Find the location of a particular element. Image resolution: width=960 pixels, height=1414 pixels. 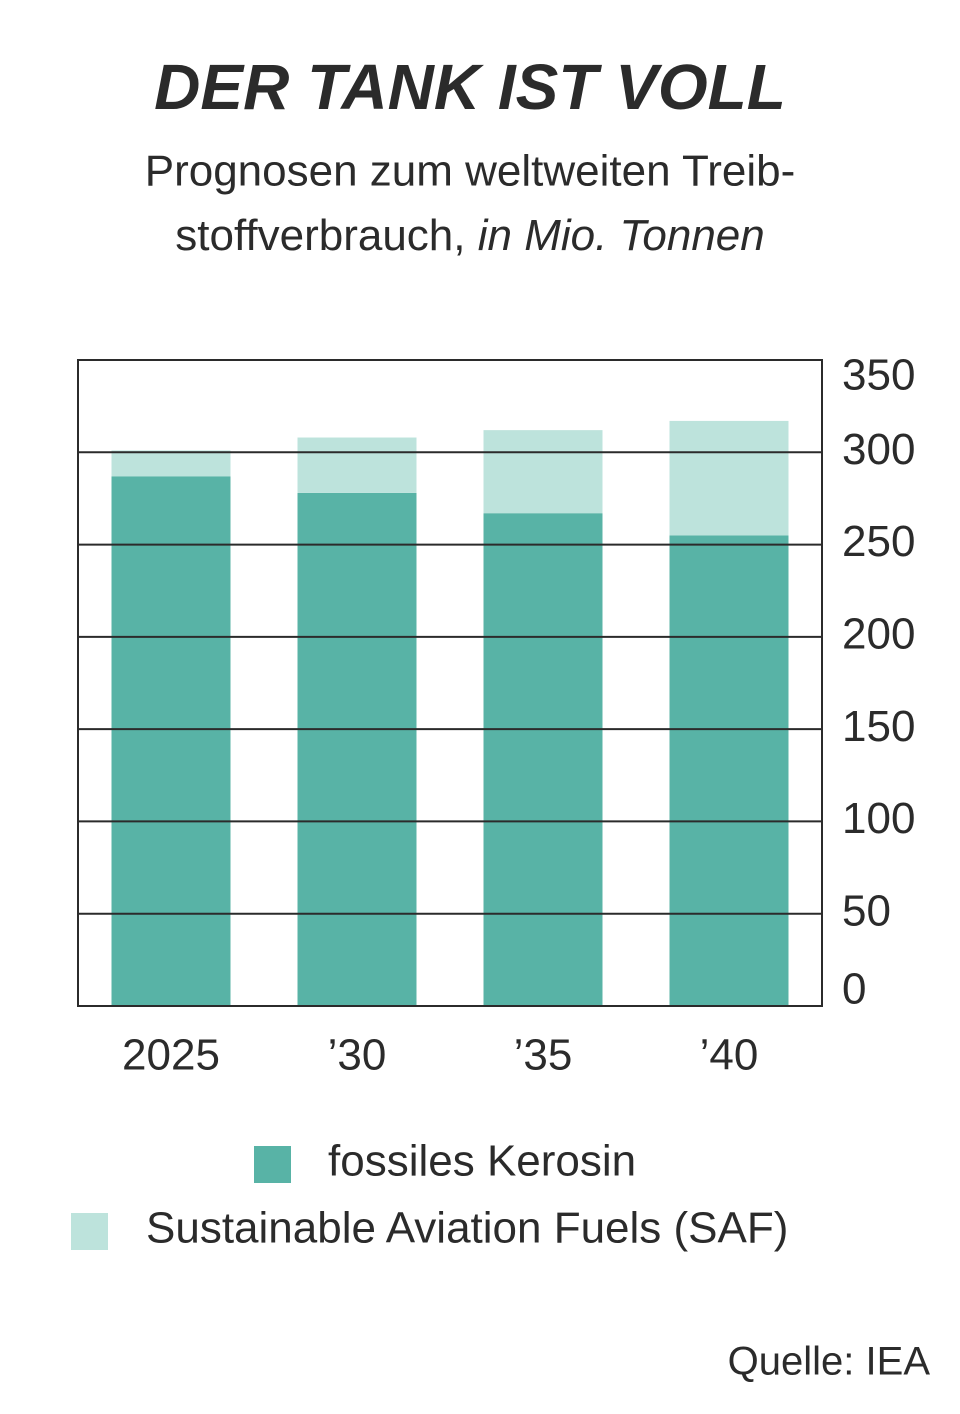

unit: in Mio. Tonnen is located at coordinates (621, 235).